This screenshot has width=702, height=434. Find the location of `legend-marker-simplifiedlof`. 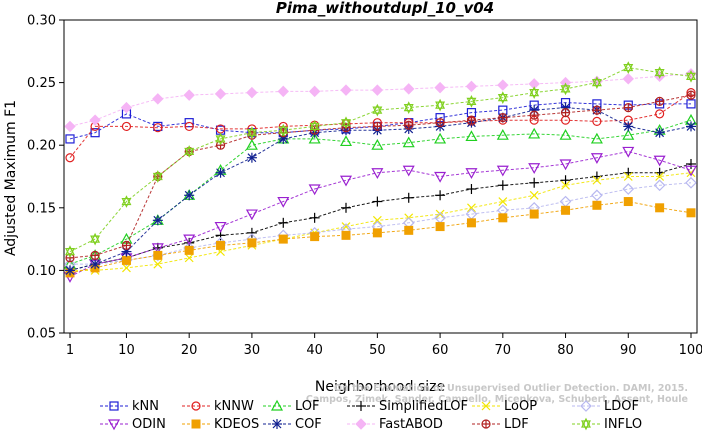

legend-marker-simplifiedlof is located at coordinates (361, 406).